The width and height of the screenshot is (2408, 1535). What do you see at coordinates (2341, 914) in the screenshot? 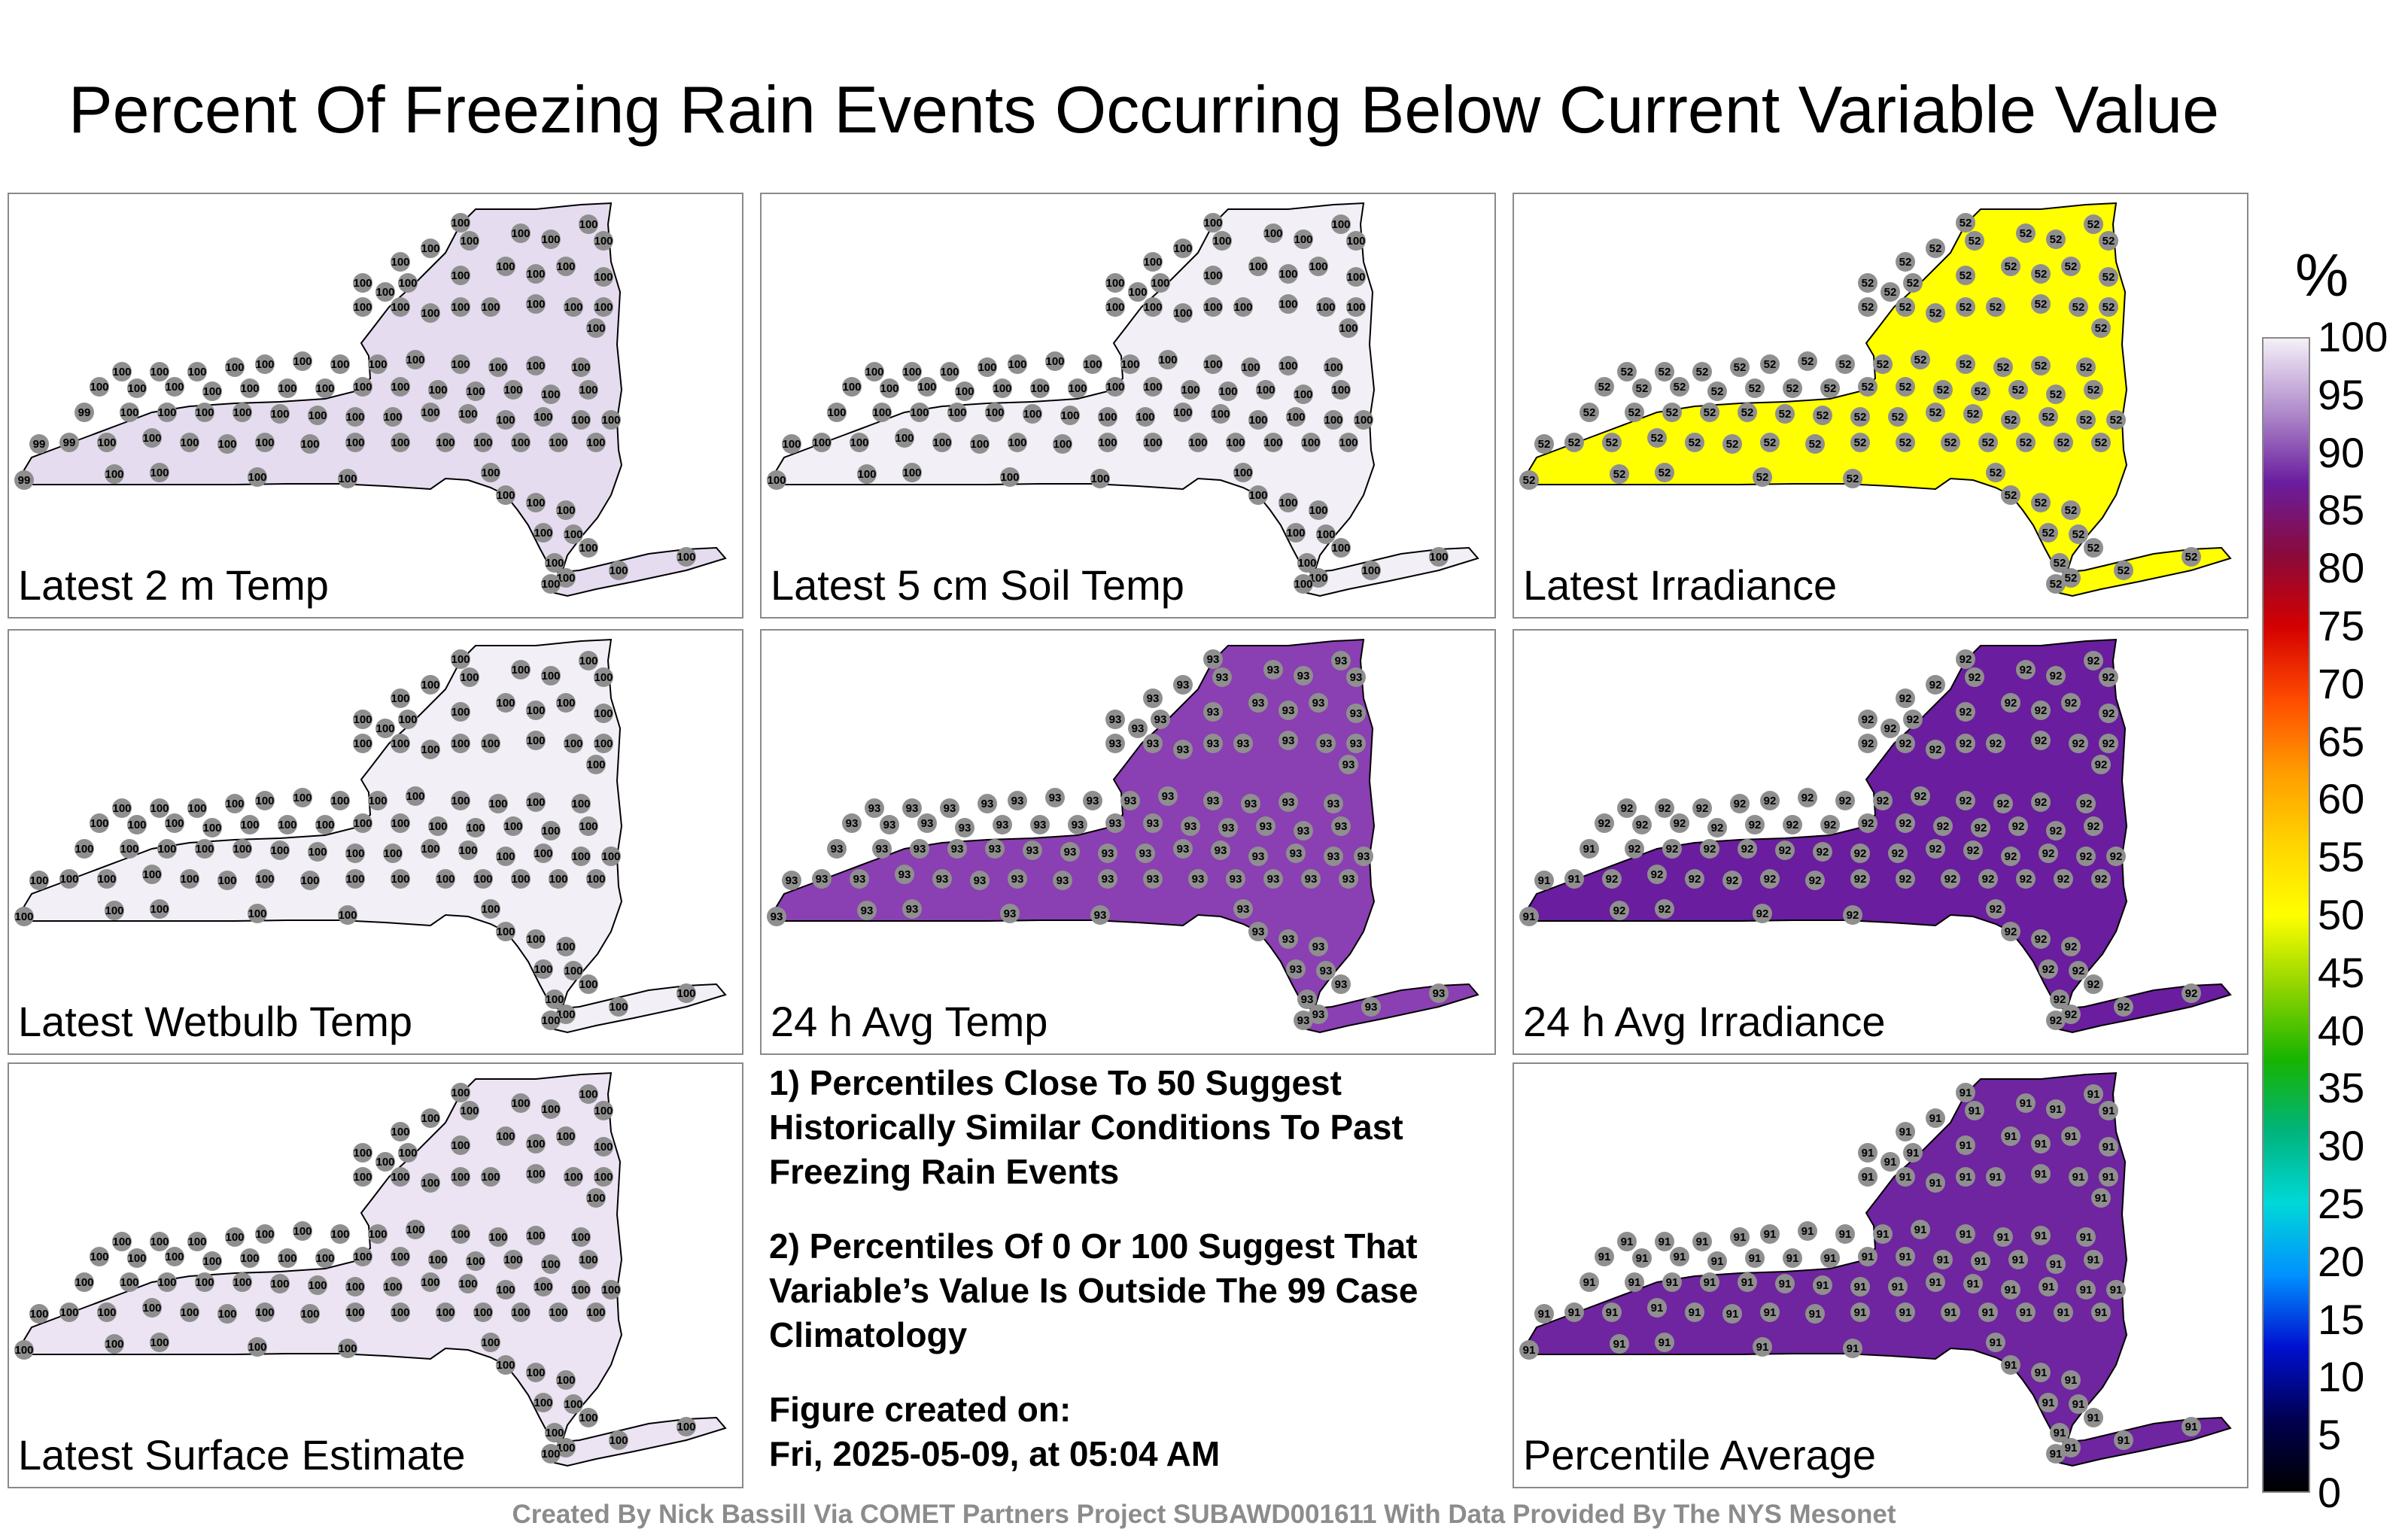
I see `colorbar-tick: 50` at bounding box center [2341, 914].